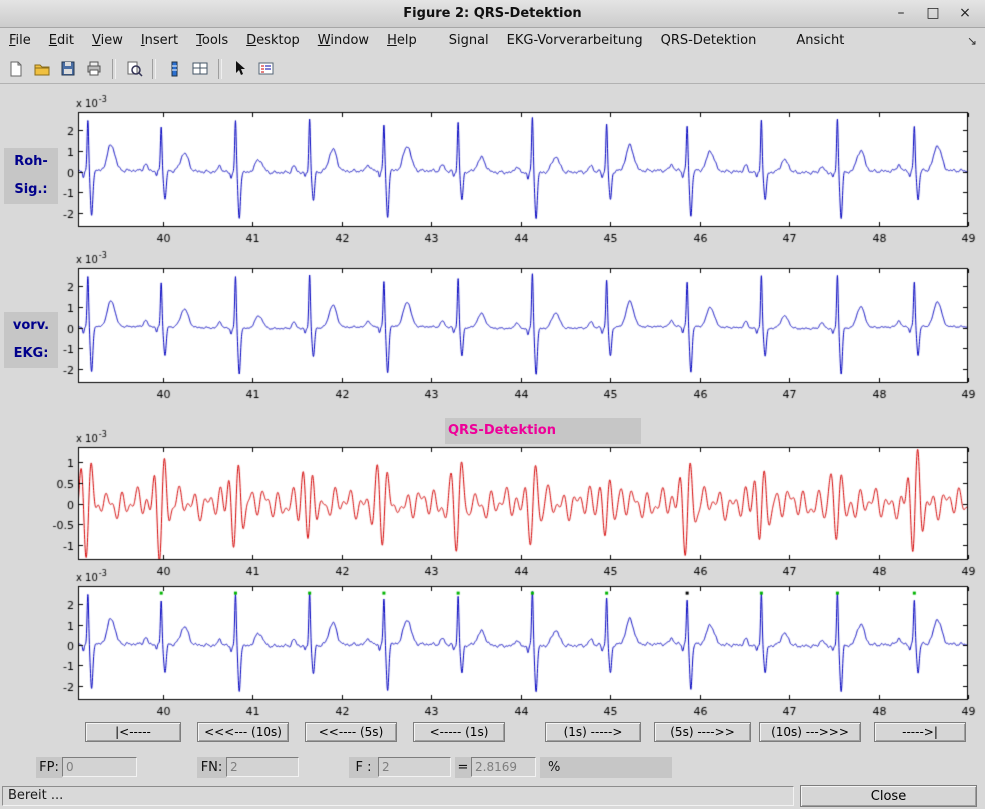 This screenshot has width=985, height=809. Describe the element at coordinates (363, 767) in the screenshot. I see `f-label: F :` at that location.